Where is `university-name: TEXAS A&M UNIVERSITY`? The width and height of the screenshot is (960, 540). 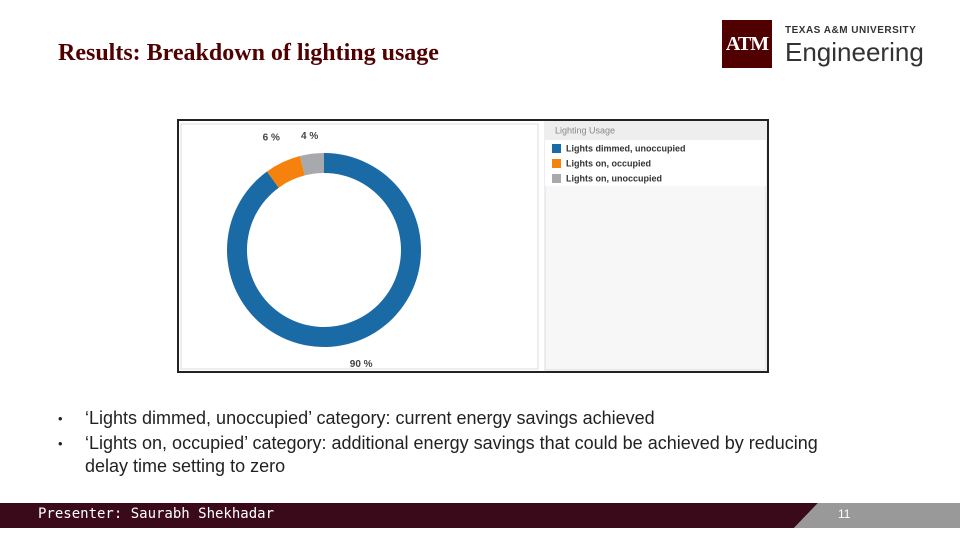 university-name: TEXAS A&M UNIVERSITY is located at coordinates (851, 30).